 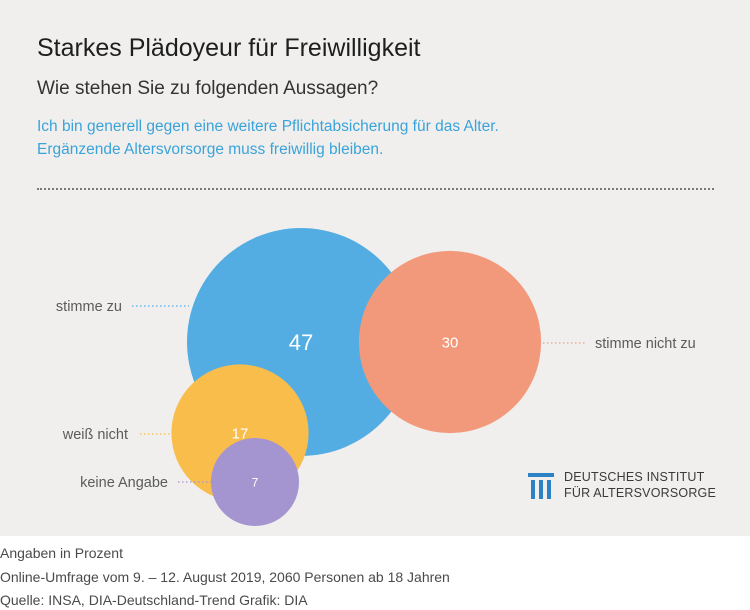 I want to click on value-label-stimme-nicht-zu: 30, so click(x=450, y=342).